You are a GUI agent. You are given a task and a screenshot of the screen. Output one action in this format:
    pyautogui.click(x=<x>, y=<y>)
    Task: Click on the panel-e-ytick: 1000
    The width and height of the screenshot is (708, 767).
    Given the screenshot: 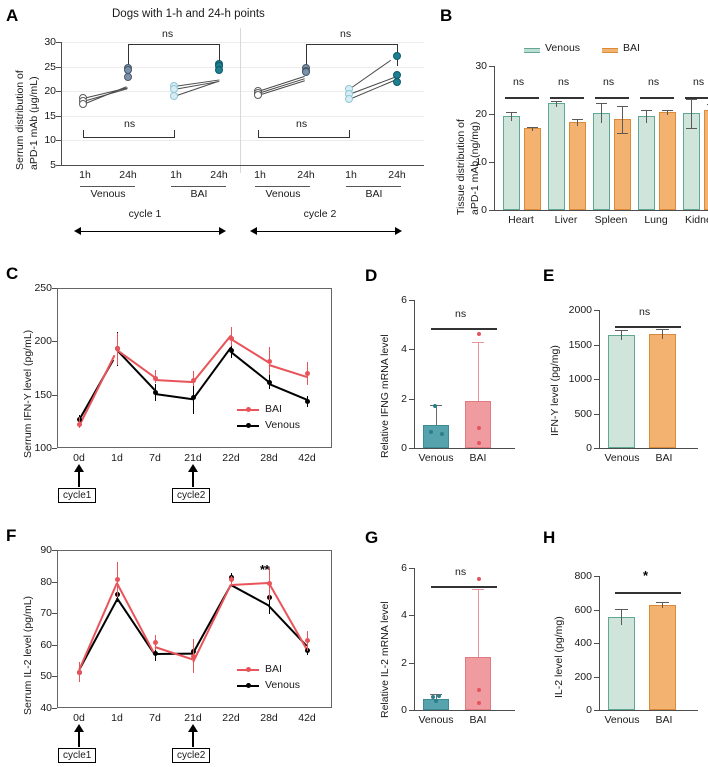 What is the action you would take?
    pyautogui.click(x=580, y=379)
    